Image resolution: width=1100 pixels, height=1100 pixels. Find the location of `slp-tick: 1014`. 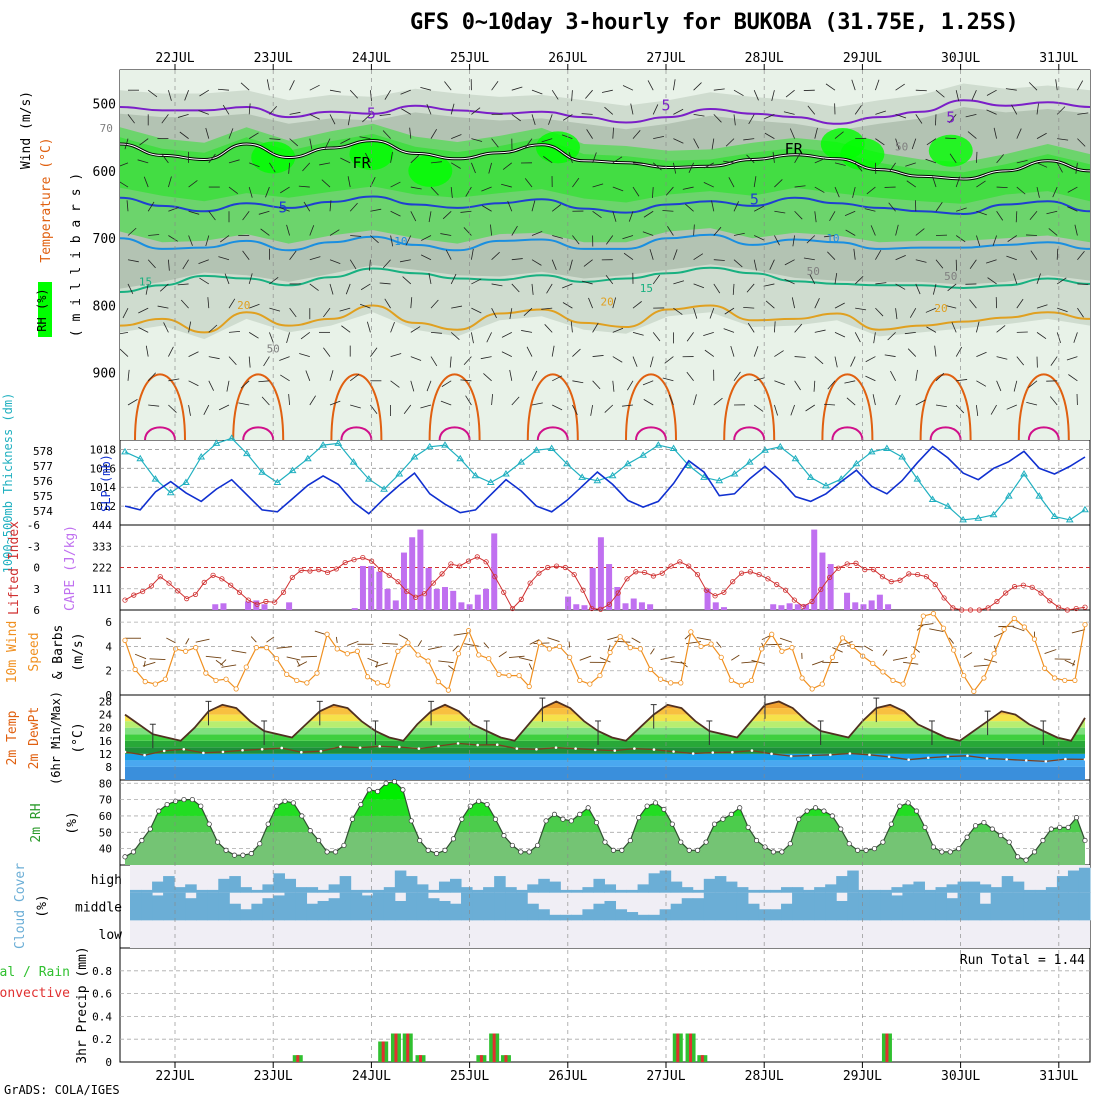

slp-tick: 1014 is located at coordinates (103, 487).